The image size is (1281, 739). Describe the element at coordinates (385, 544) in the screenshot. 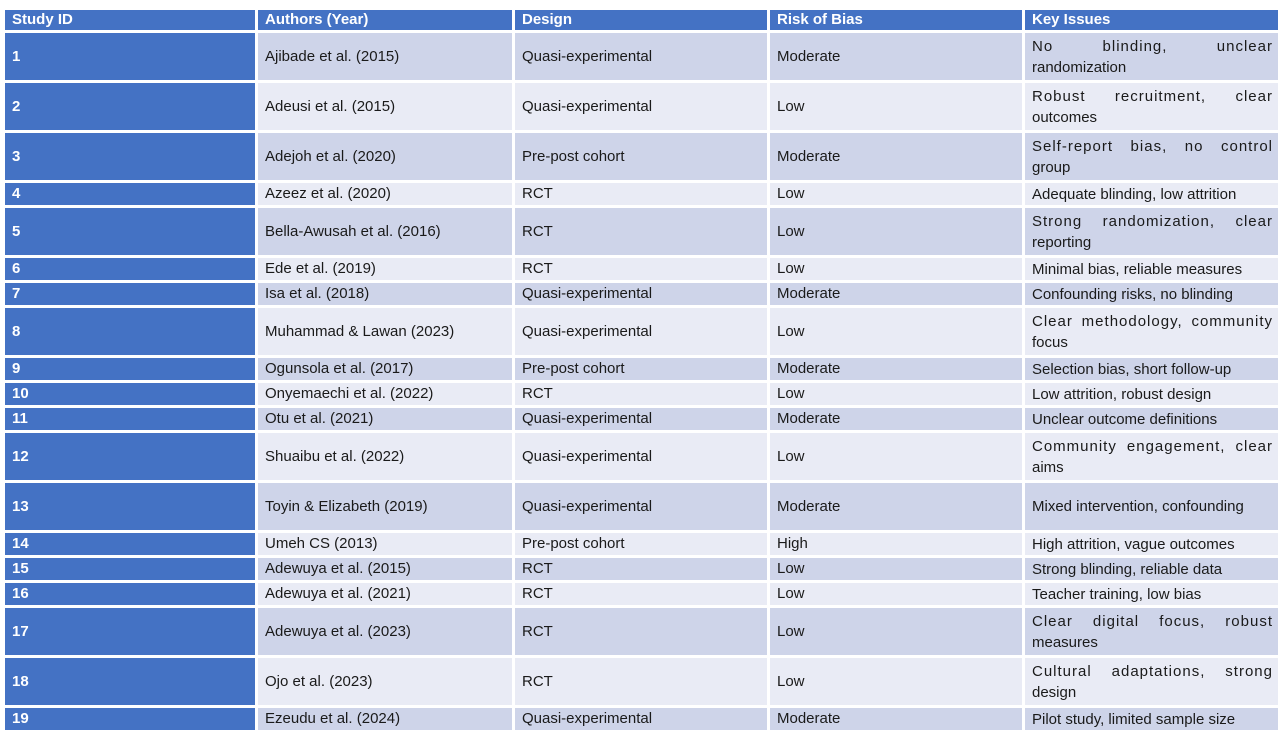

I see `cell-authors-year: Umeh CS (2013)` at that location.